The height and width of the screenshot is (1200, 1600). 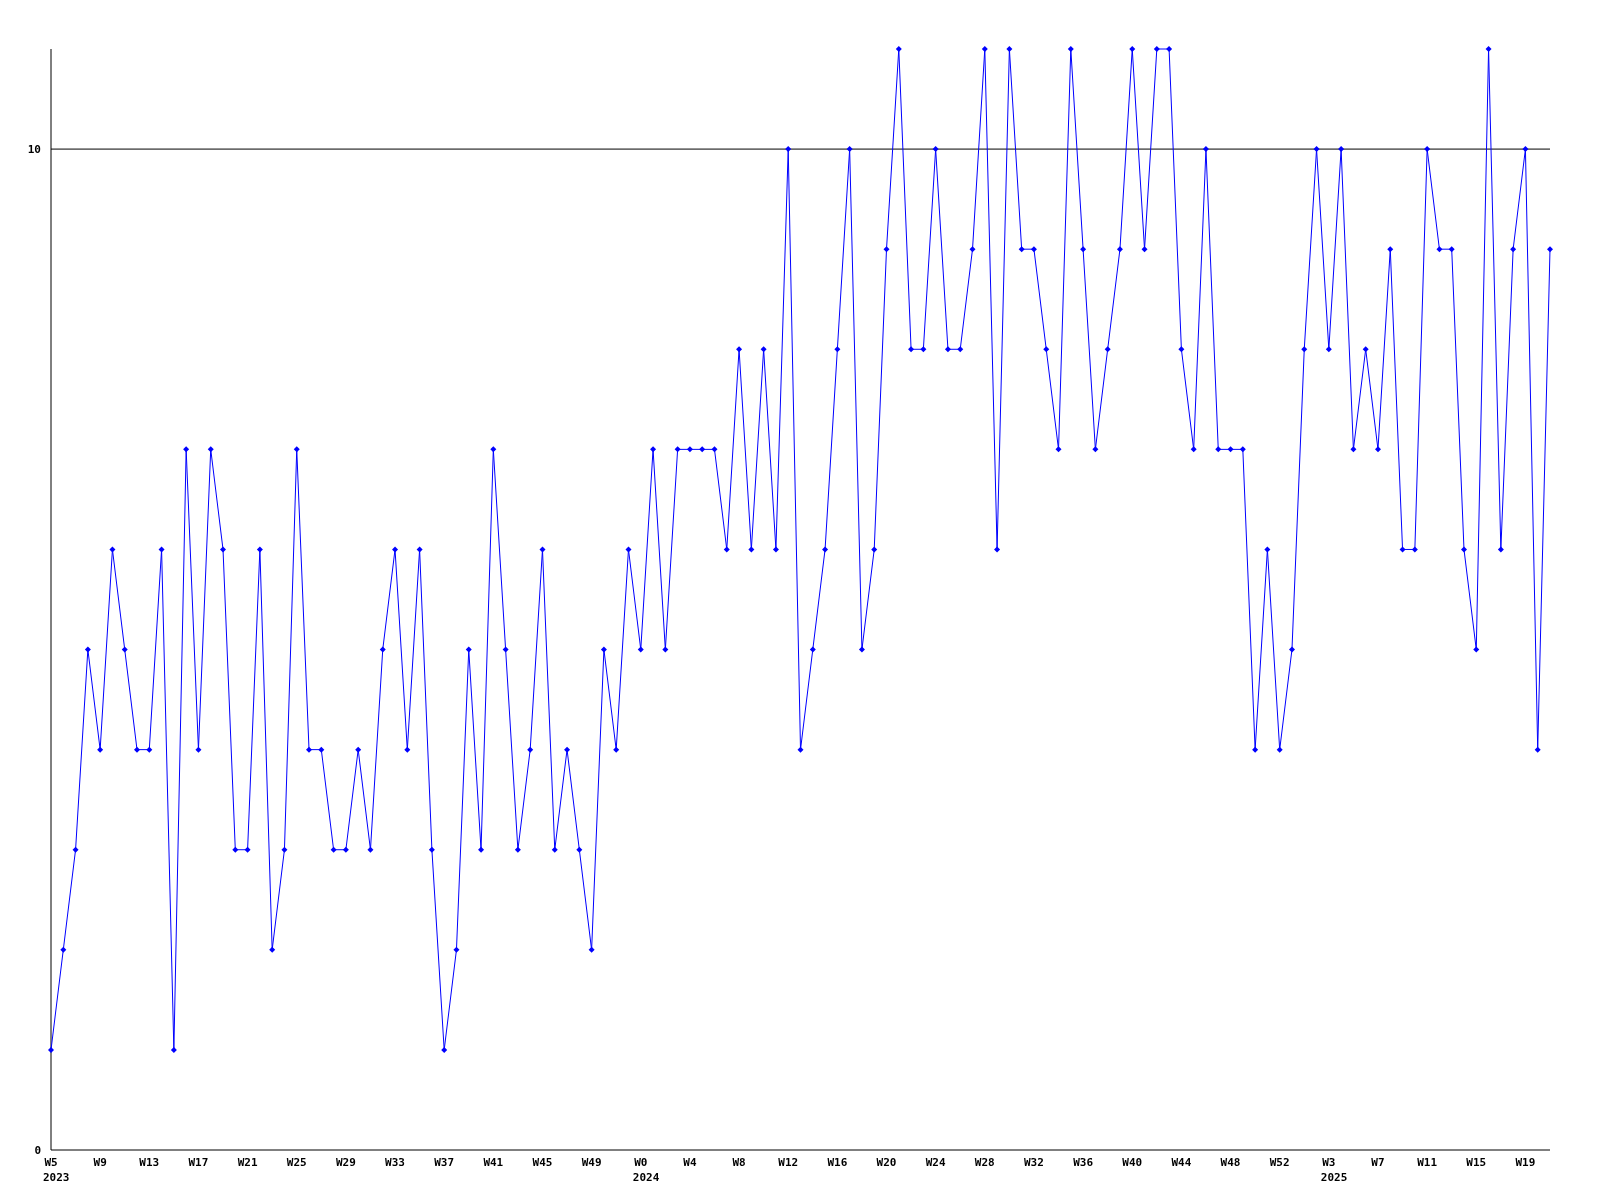 What do you see at coordinates (788, 1162) in the screenshot?
I see `x-tick-label: W12` at bounding box center [788, 1162].